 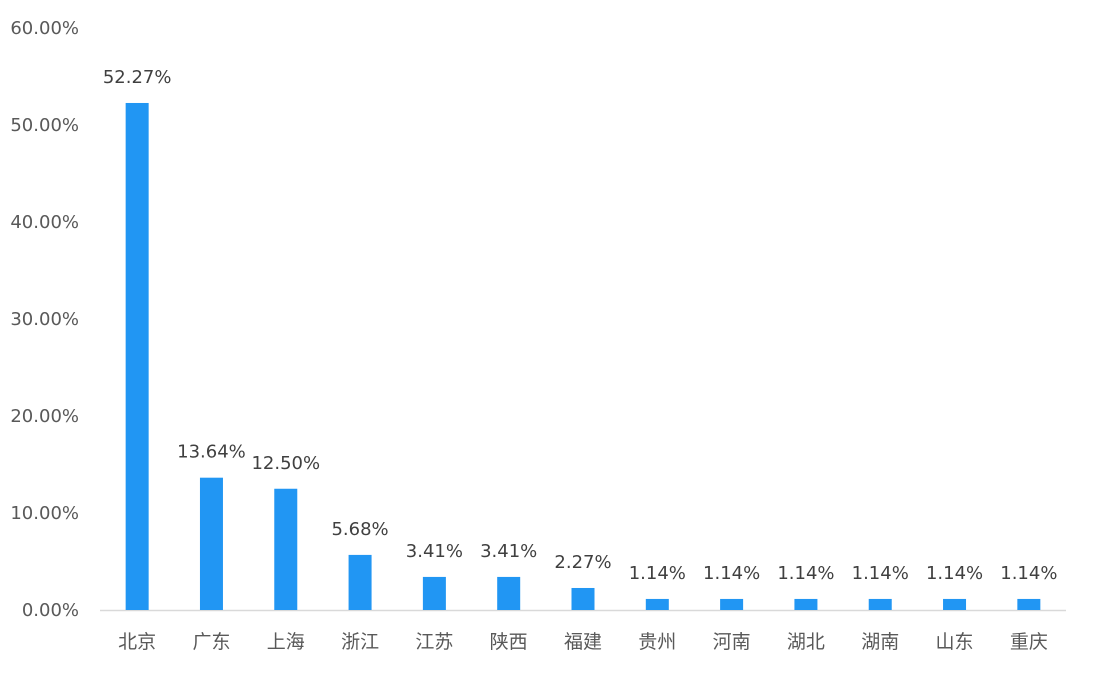 I want to click on x-category-label: 重庆, so click(x=1029, y=642).